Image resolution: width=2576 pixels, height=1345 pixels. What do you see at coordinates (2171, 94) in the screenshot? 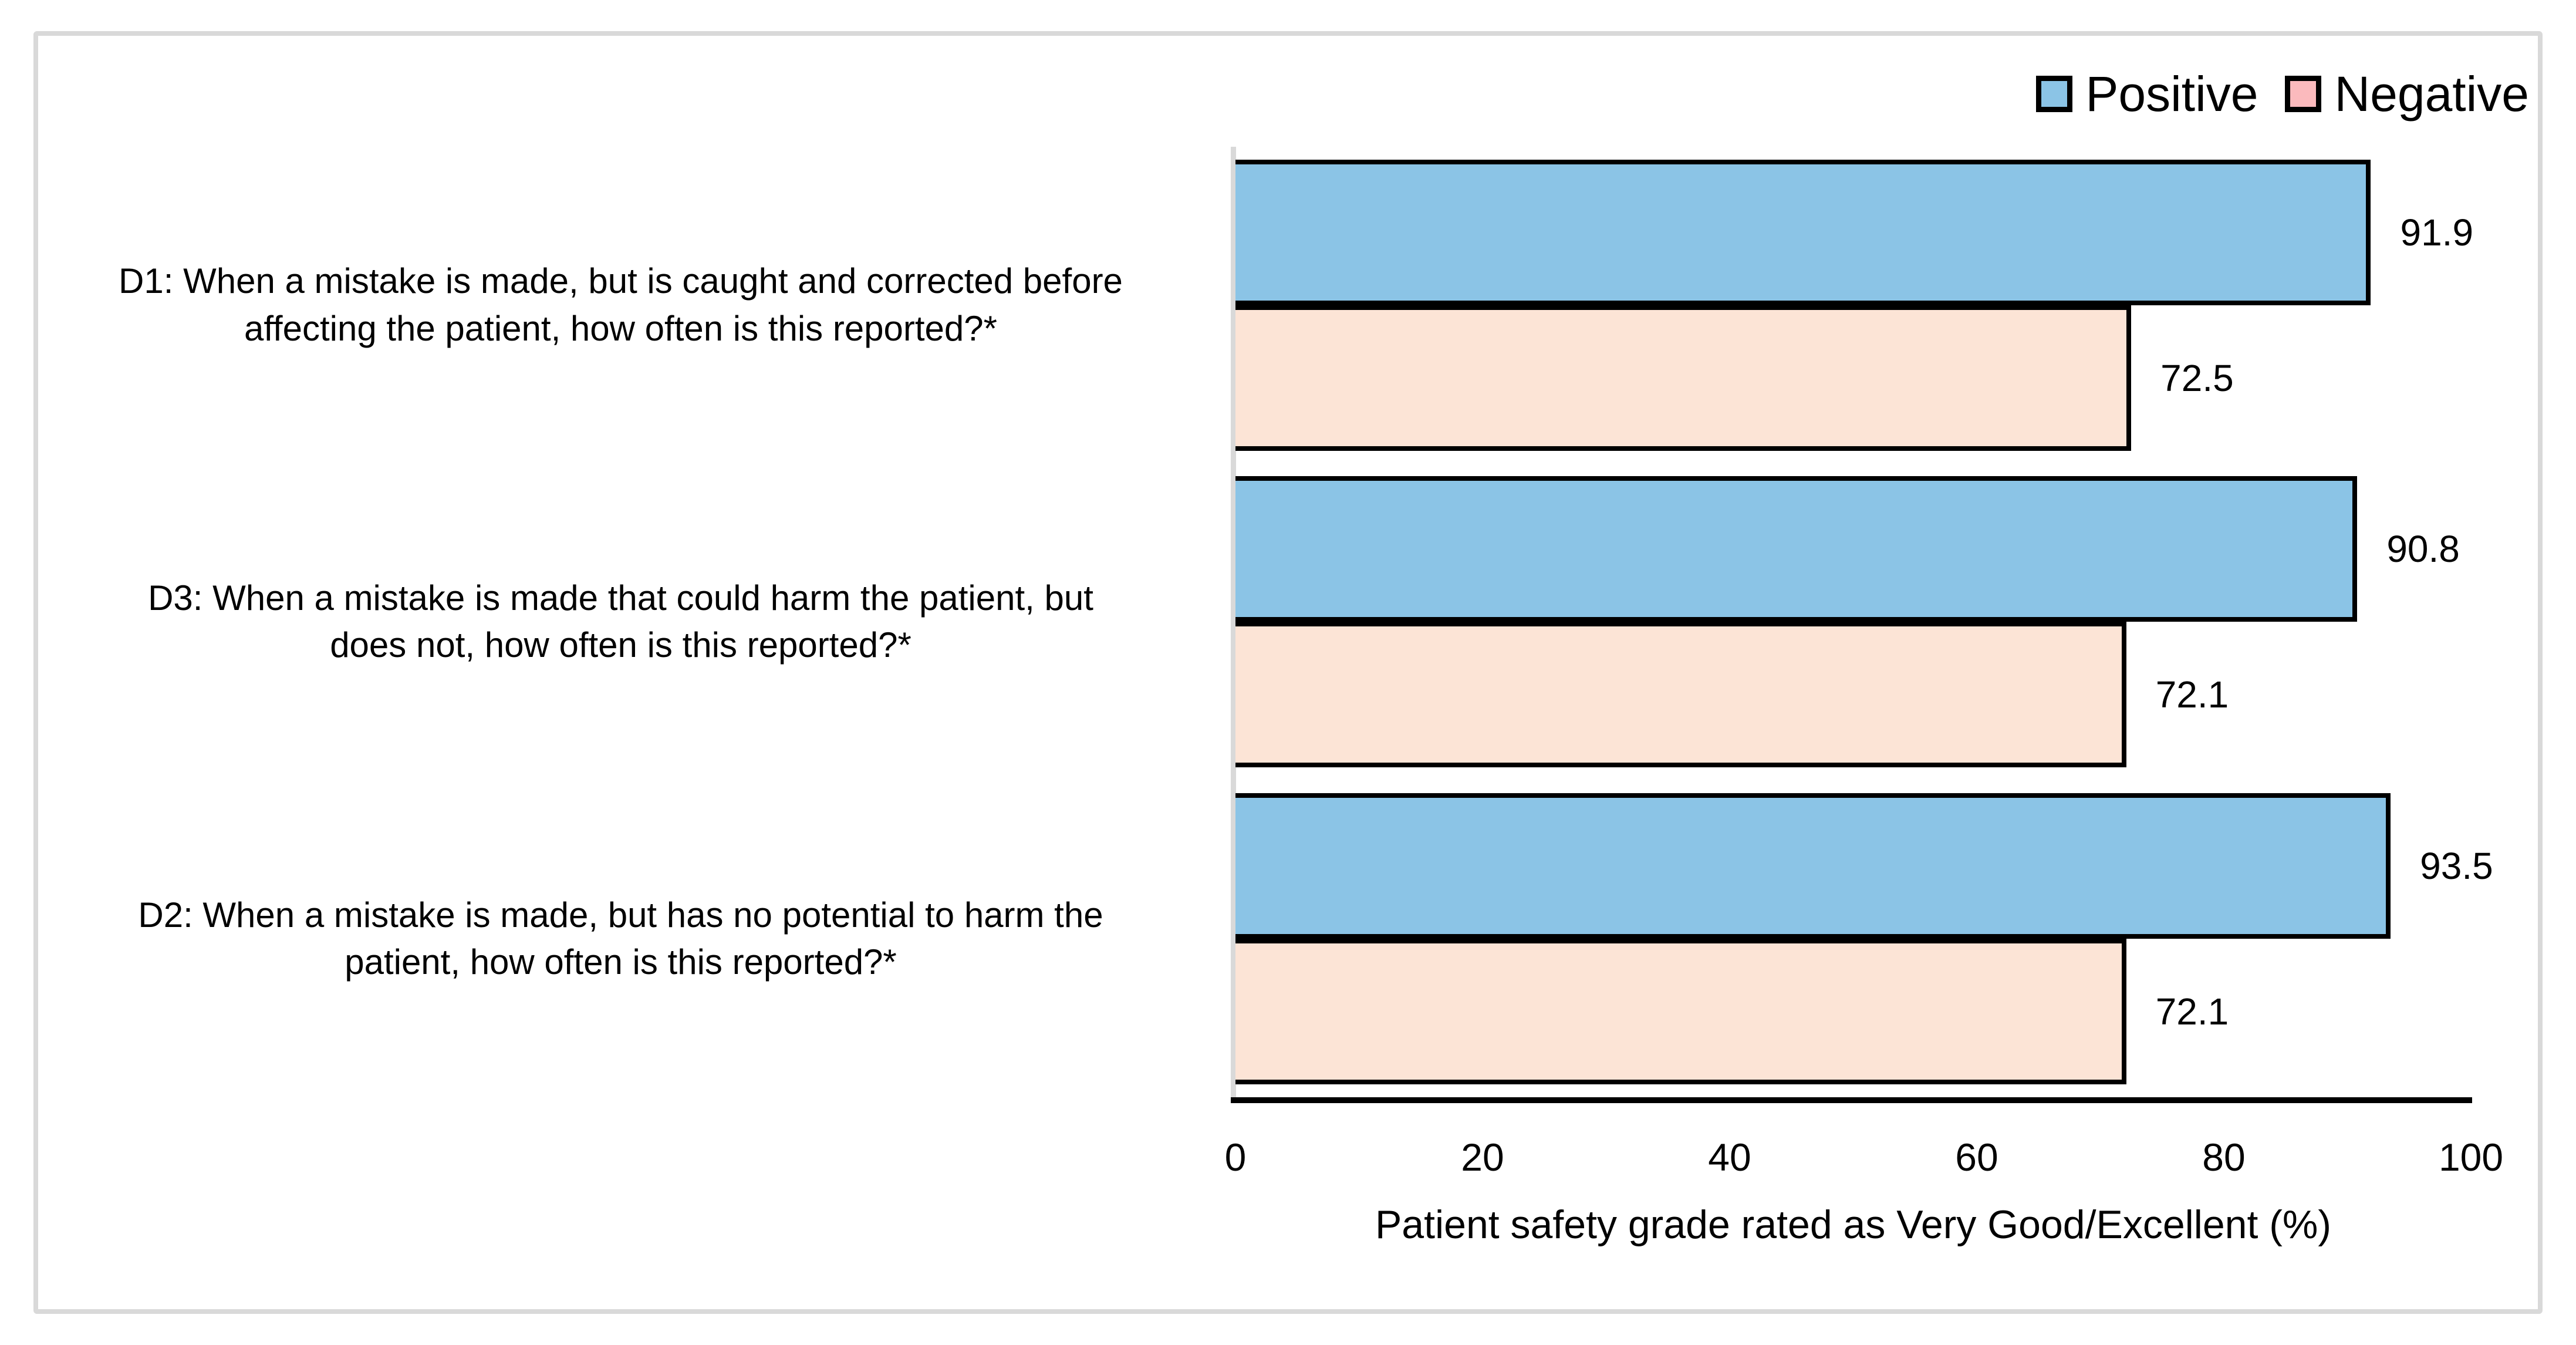
I see `legend-label-positive: Positive` at bounding box center [2171, 94].